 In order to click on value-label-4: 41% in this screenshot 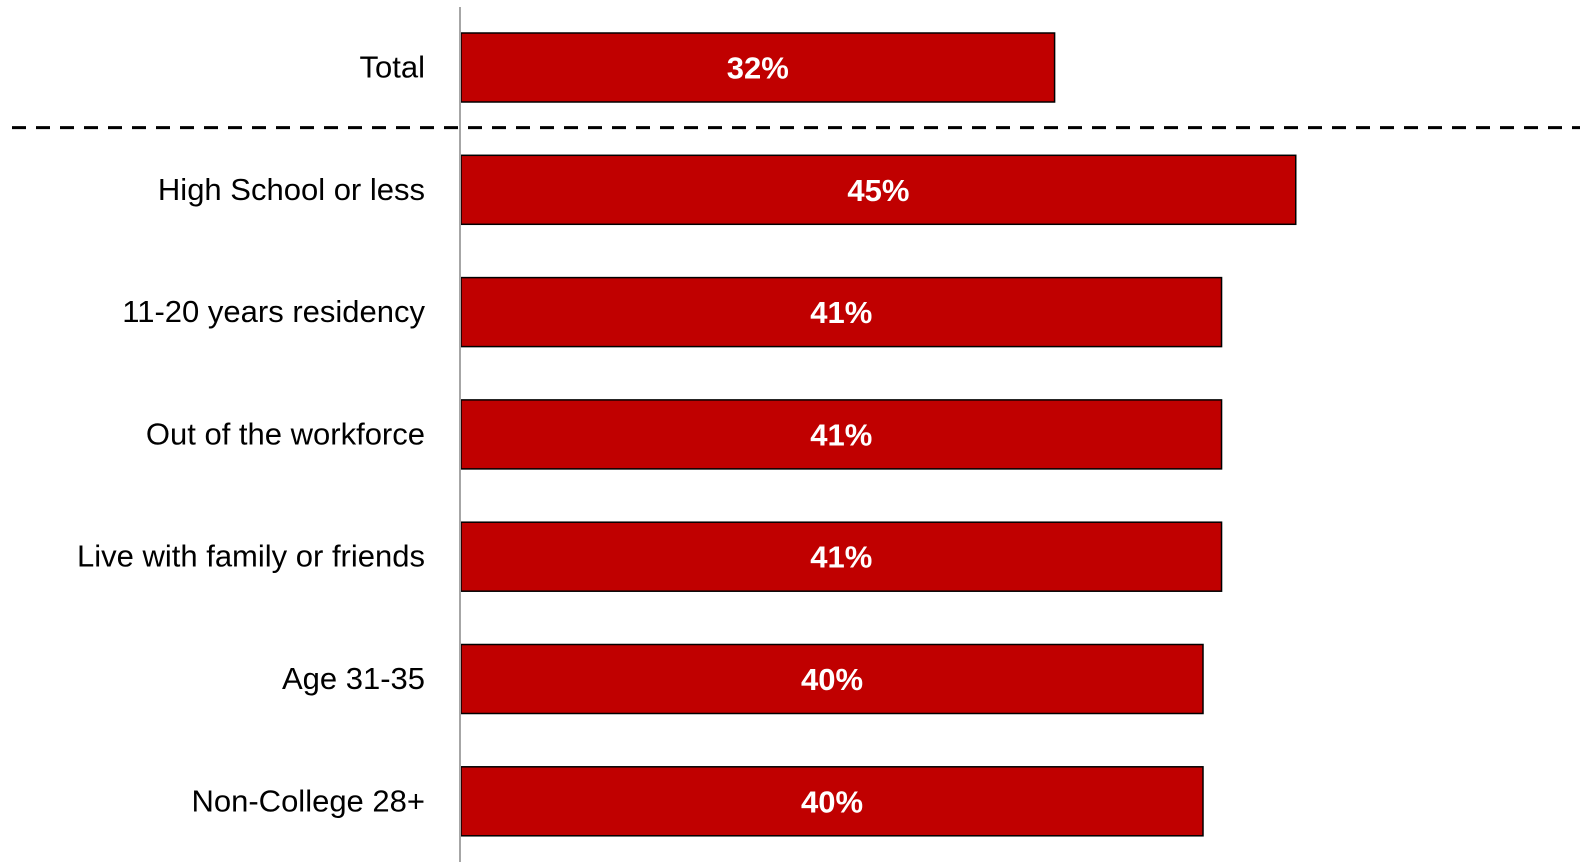, I will do `click(841, 557)`.